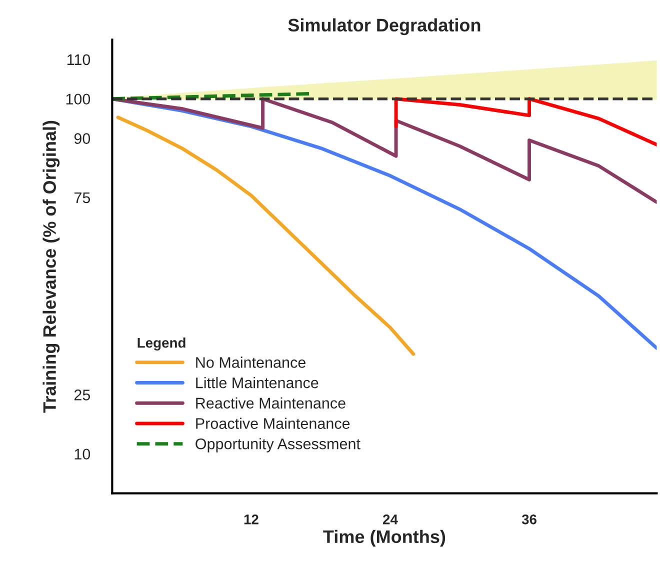 The image size is (660, 567). What do you see at coordinates (51, 266) in the screenshot?
I see `y-axis-title: Training Relevance (% of Original)` at bounding box center [51, 266].